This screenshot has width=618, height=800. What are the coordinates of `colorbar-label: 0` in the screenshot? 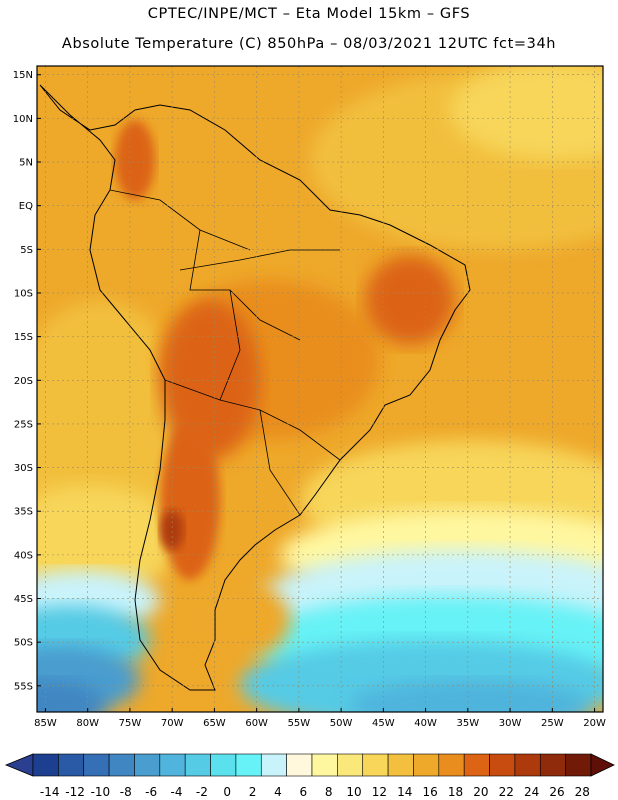 It's located at (227, 792).